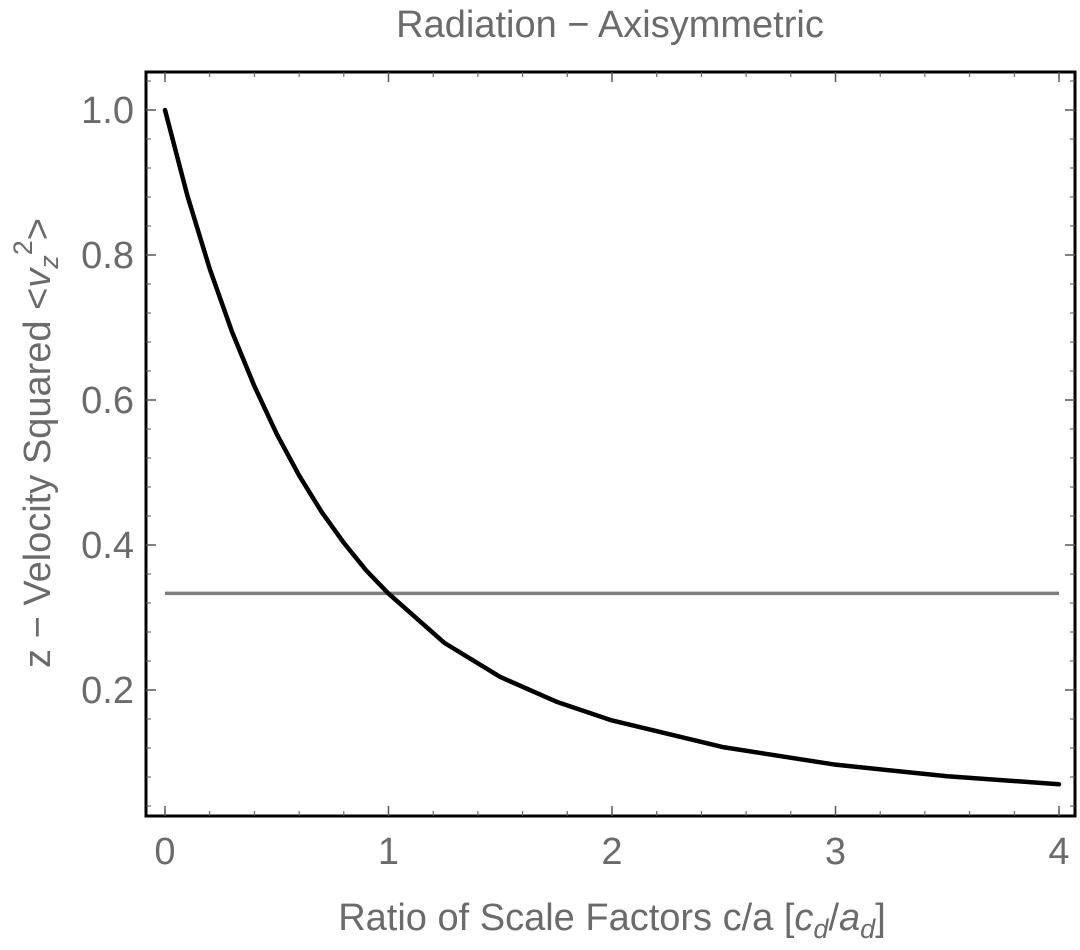 This screenshot has height=950, width=1080. I want to click on x-tick-label: 2, so click(611, 852).